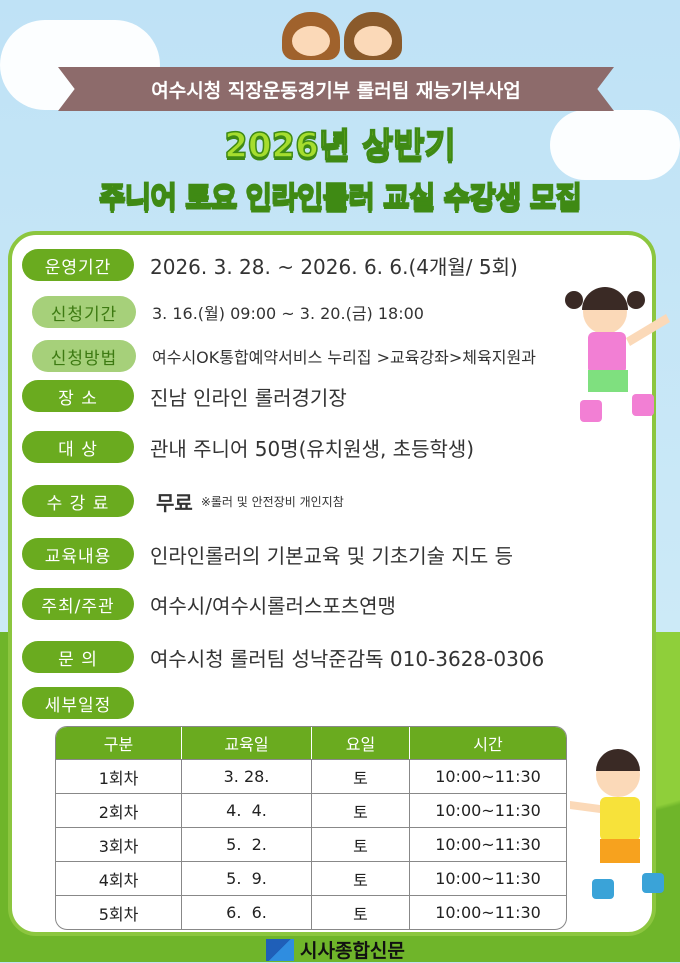 The height and width of the screenshot is (963, 680). I want to click on label-pill: 신청기간, so click(84, 312).